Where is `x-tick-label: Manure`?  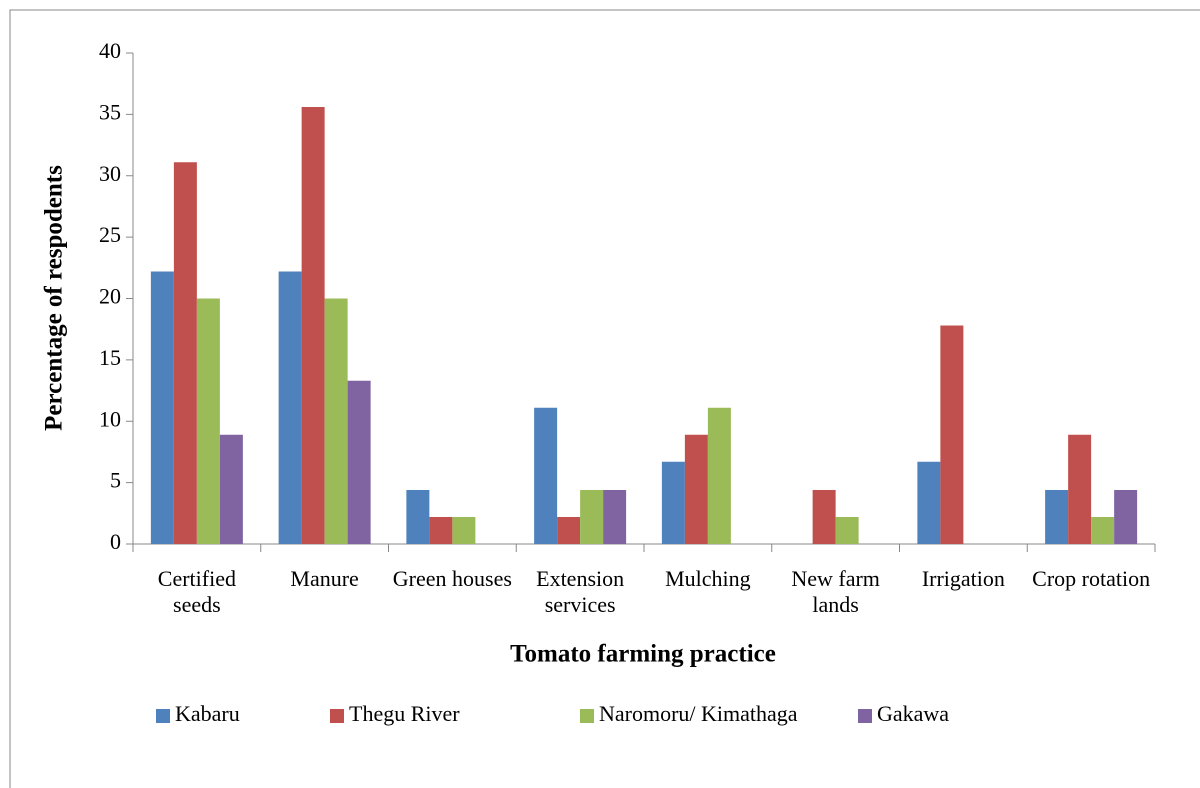
x-tick-label: Manure is located at coordinates (324, 578).